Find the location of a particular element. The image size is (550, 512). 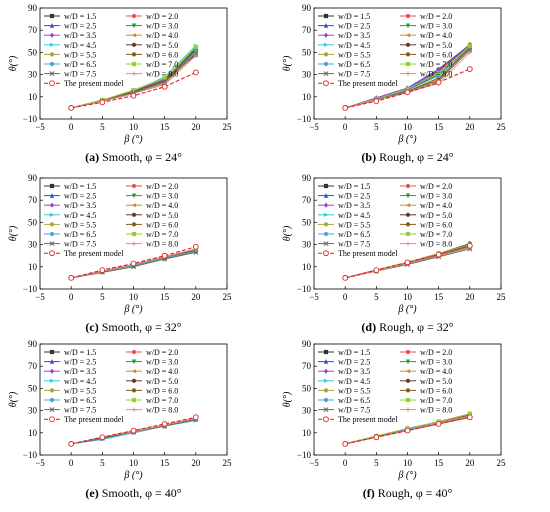

legend-entry: w/D = 8.0 is located at coordinates (152, 74).